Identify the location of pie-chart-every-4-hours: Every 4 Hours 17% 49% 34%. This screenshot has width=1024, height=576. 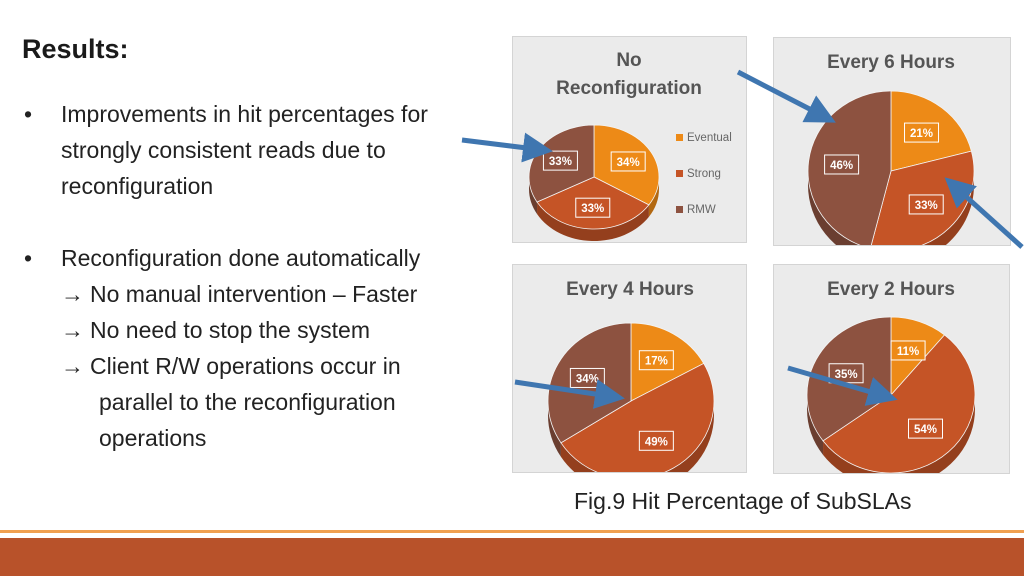
(629, 368).